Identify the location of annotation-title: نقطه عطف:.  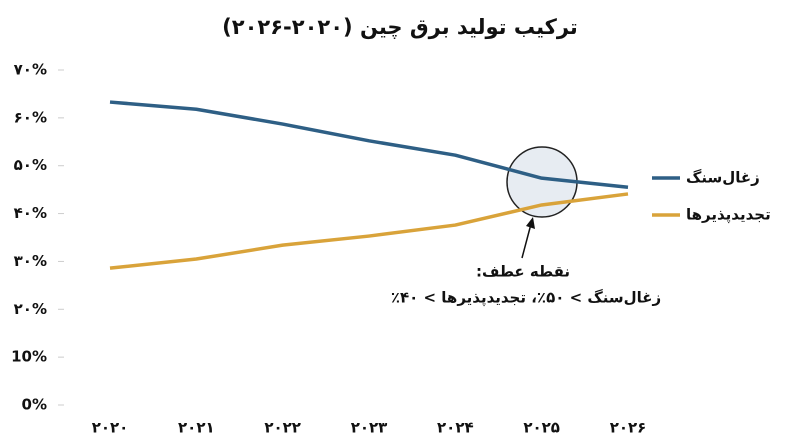
(523, 272).